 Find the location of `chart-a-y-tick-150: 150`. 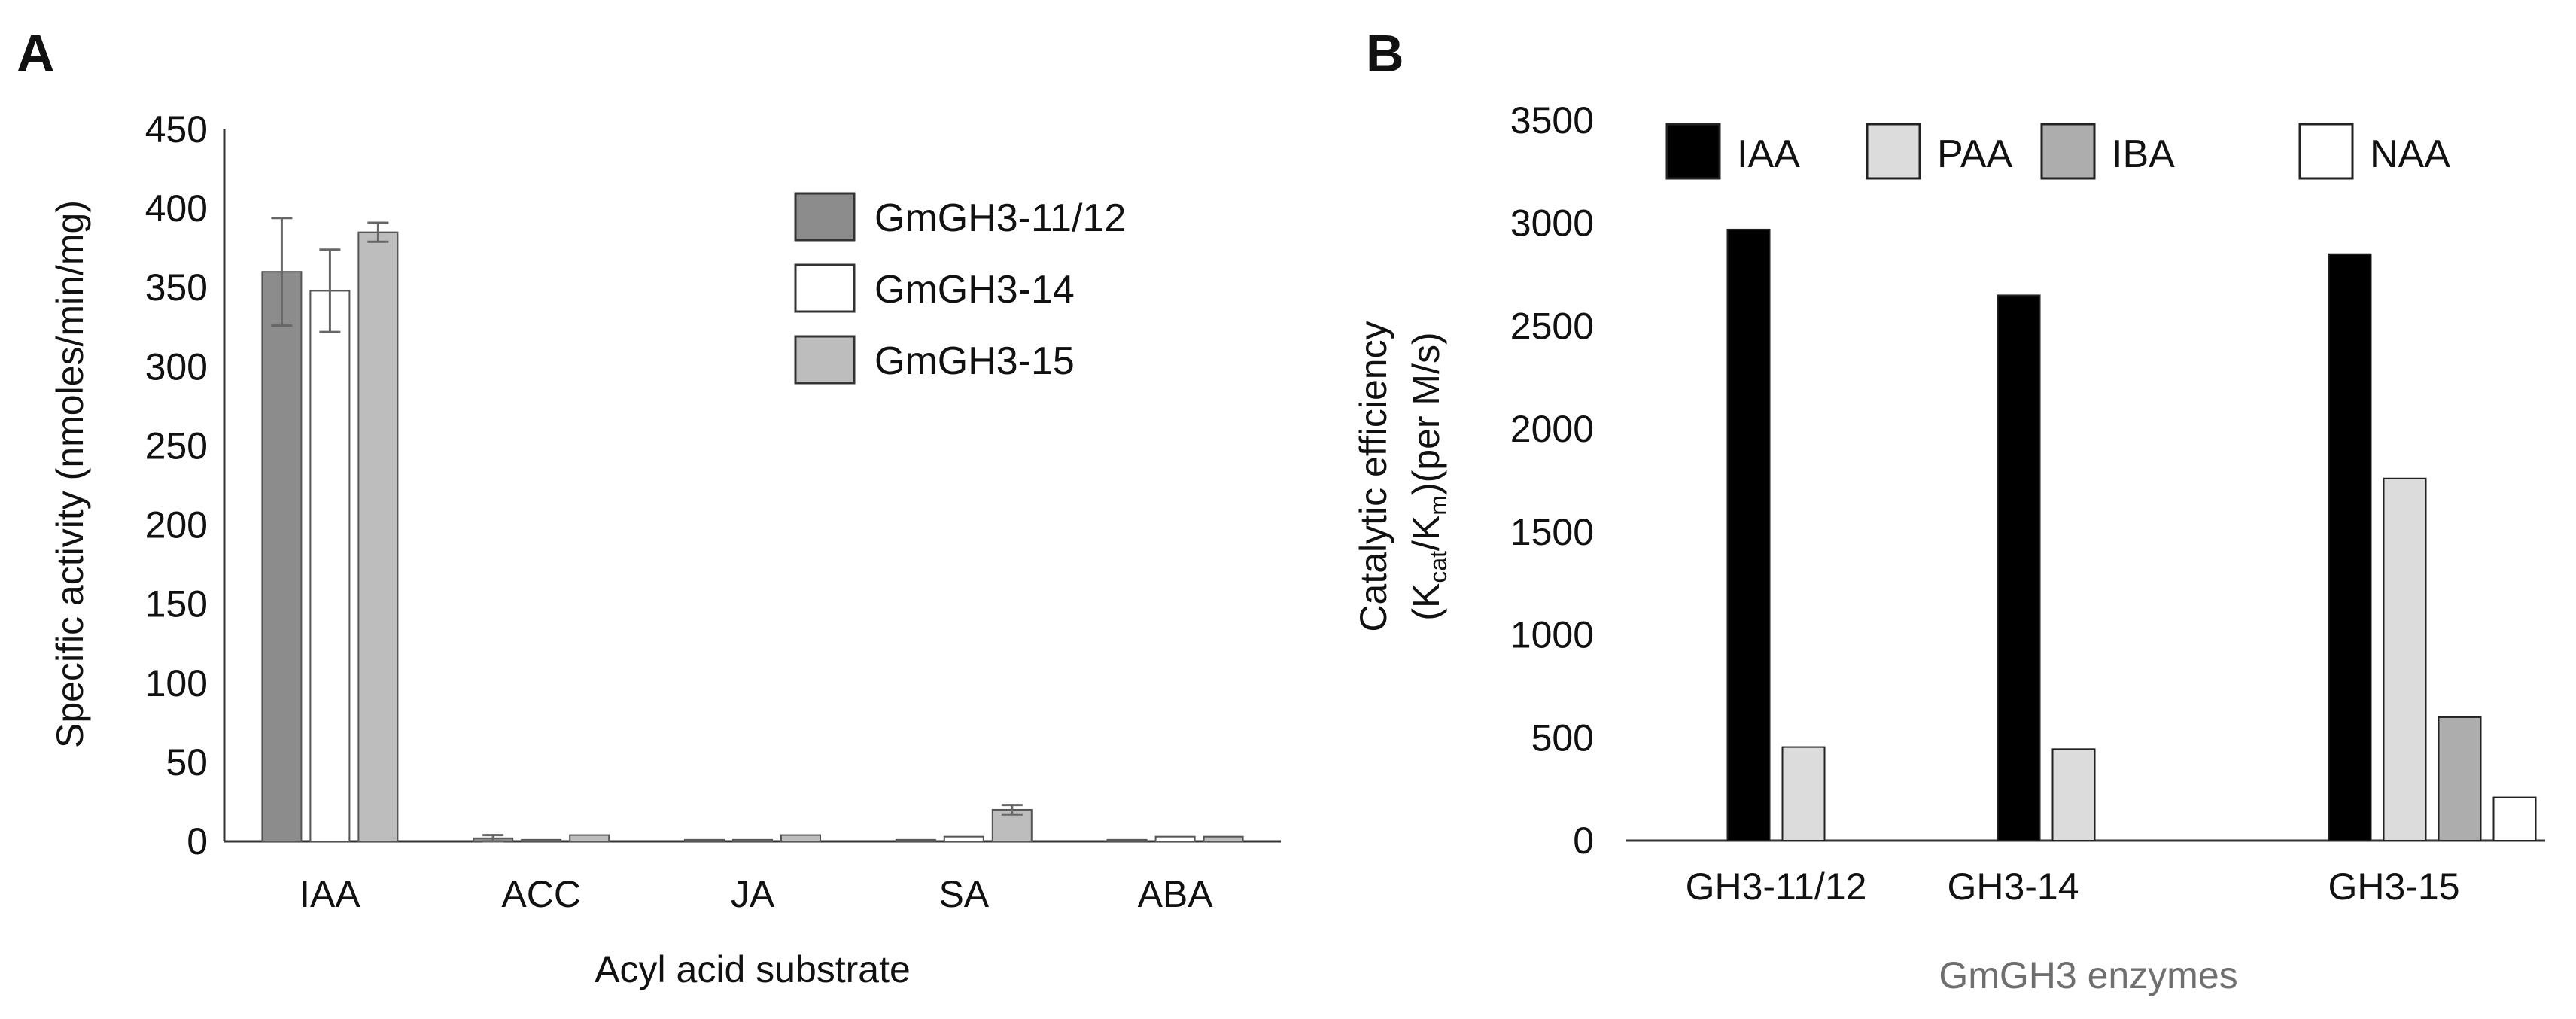

chart-a-y-tick-150: 150 is located at coordinates (176, 604).